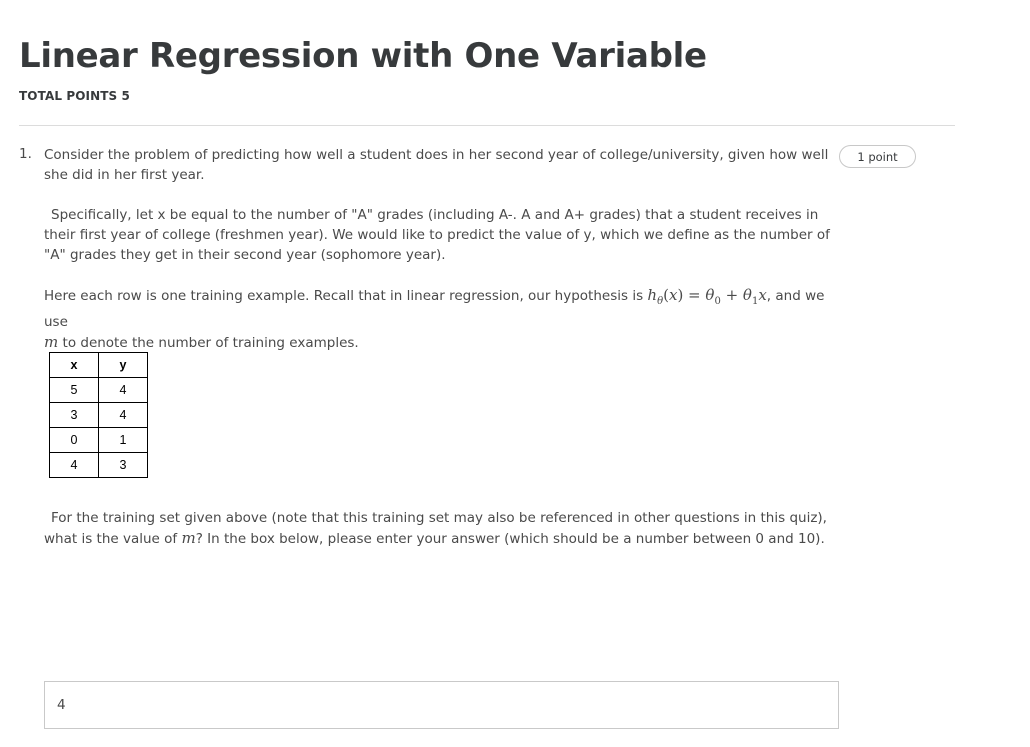 The height and width of the screenshot is (747, 1030). What do you see at coordinates (74, 365) in the screenshot?
I see `column-header-x: x` at bounding box center [74, 365].